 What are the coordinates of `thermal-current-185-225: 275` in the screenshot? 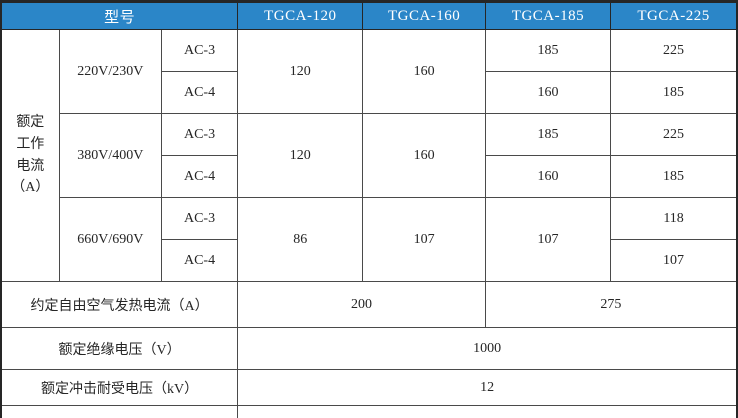 It's located at (611, 304).